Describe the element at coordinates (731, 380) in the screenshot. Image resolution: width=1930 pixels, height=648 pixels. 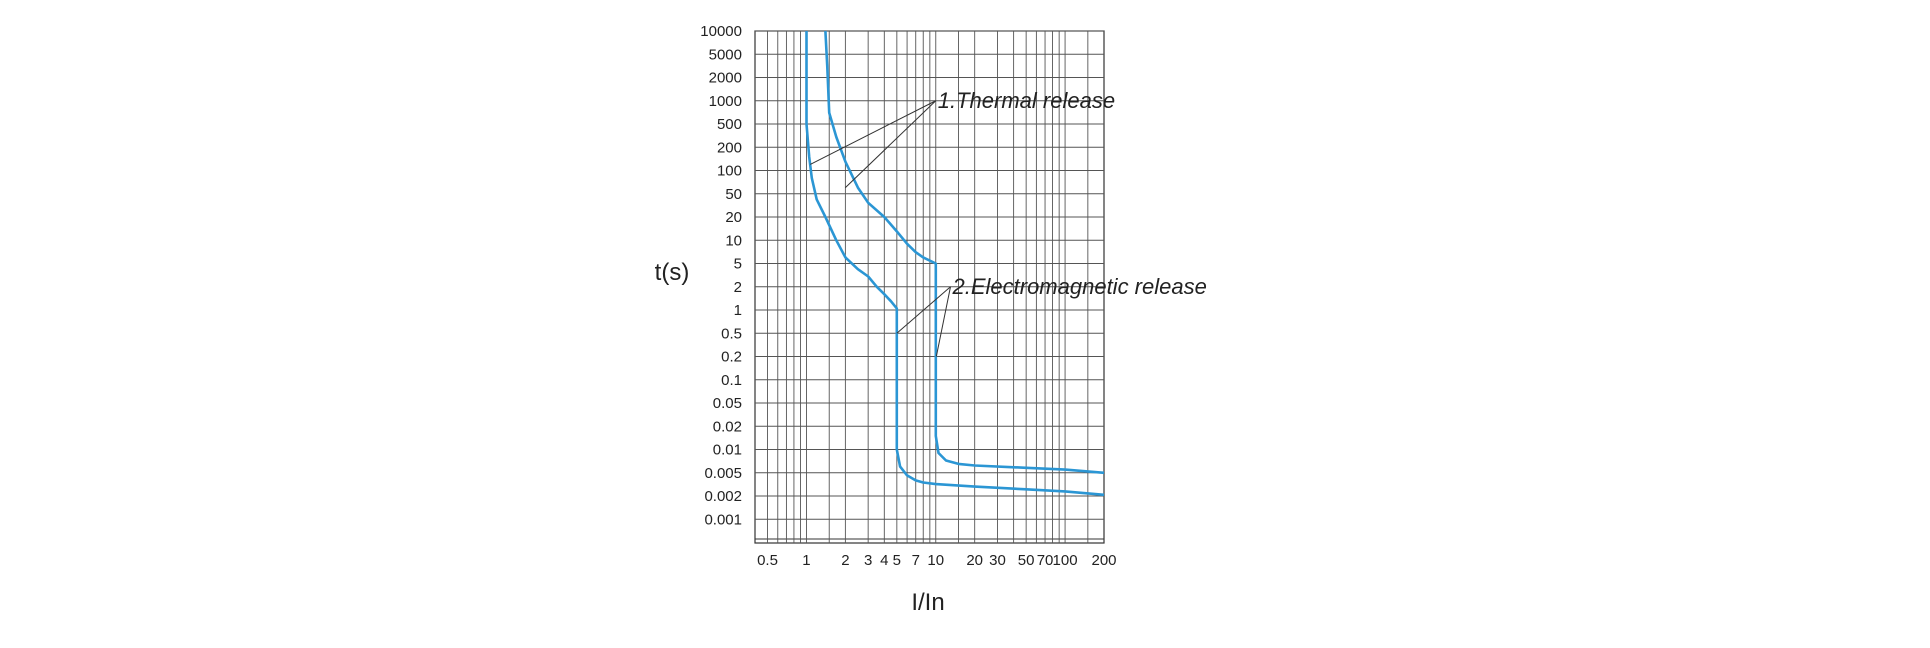
I see `y-tick-label: 0.1` at that location.